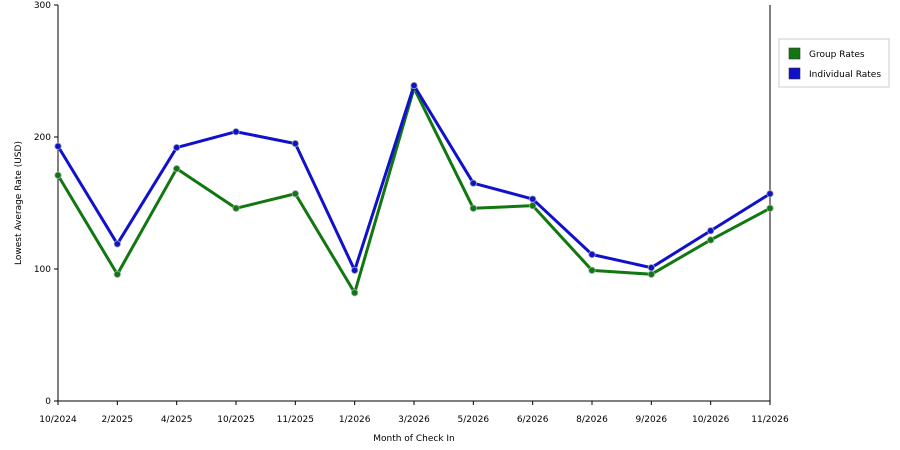  Describe the element at coordinates (46, 204) in the screenshot. I see `y-axis-ticks: 0 100 200 300` at that location.